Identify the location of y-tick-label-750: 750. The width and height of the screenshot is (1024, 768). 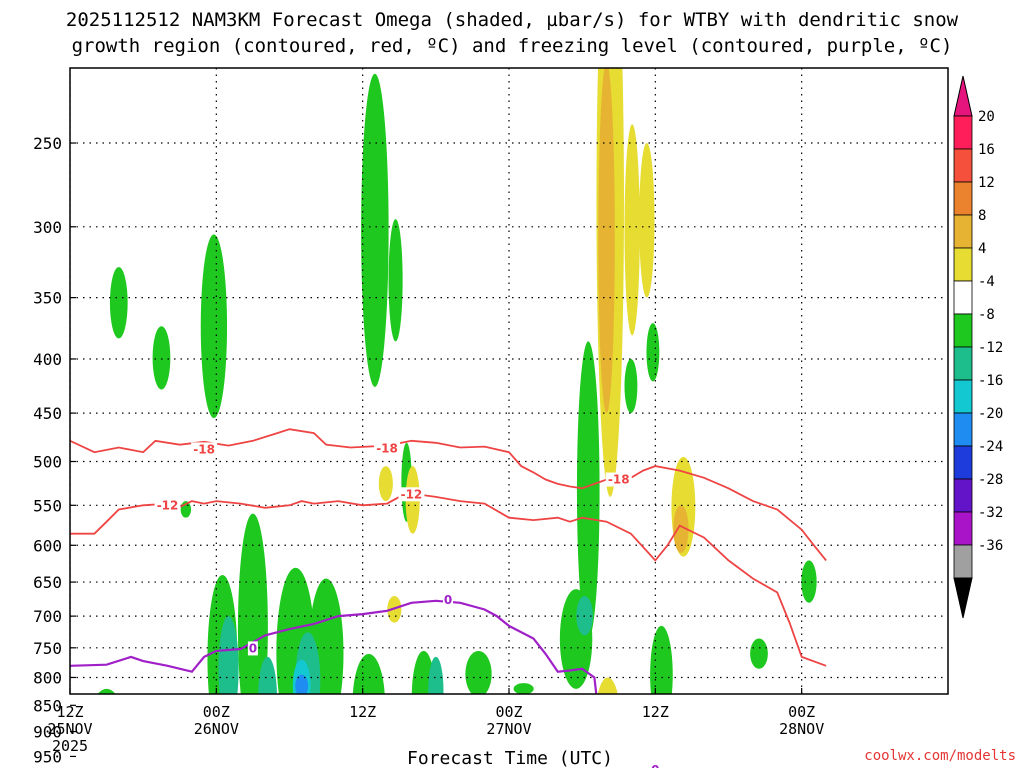
(47, 648).